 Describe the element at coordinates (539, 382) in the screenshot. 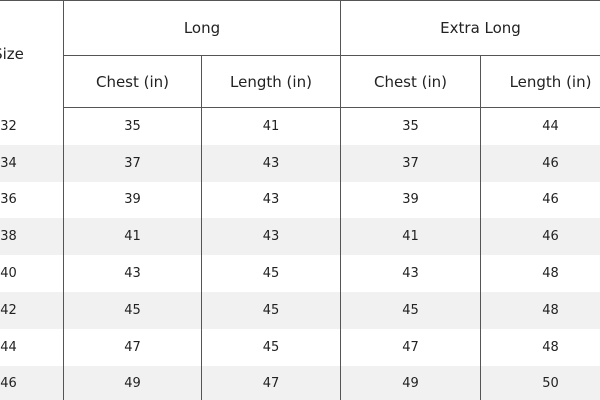

I see `measure-cell: 50` at that location.